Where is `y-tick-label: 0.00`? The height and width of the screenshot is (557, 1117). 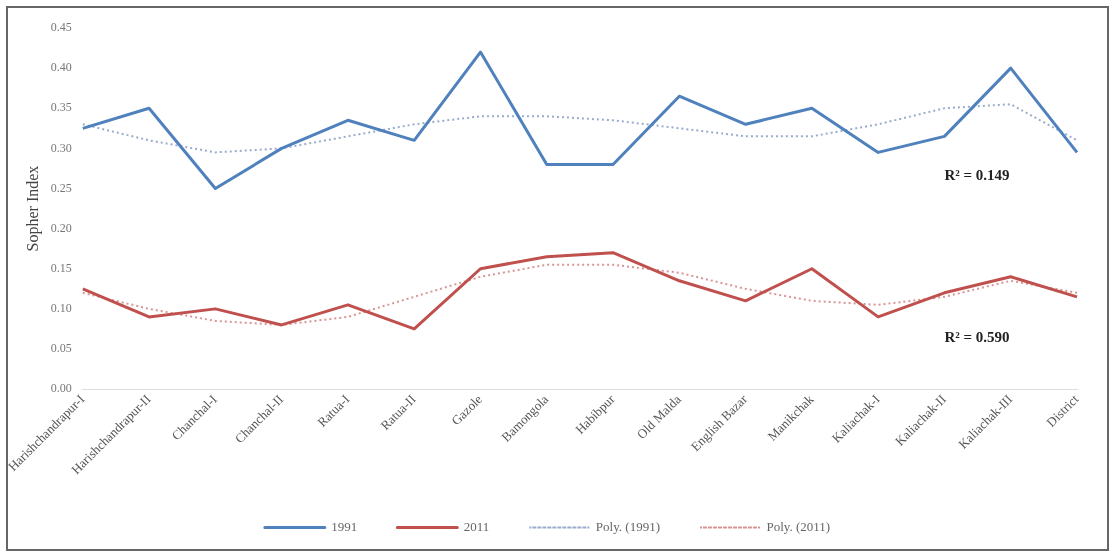
y-tick-label: 0.00 is located at coordinates (61, 388).